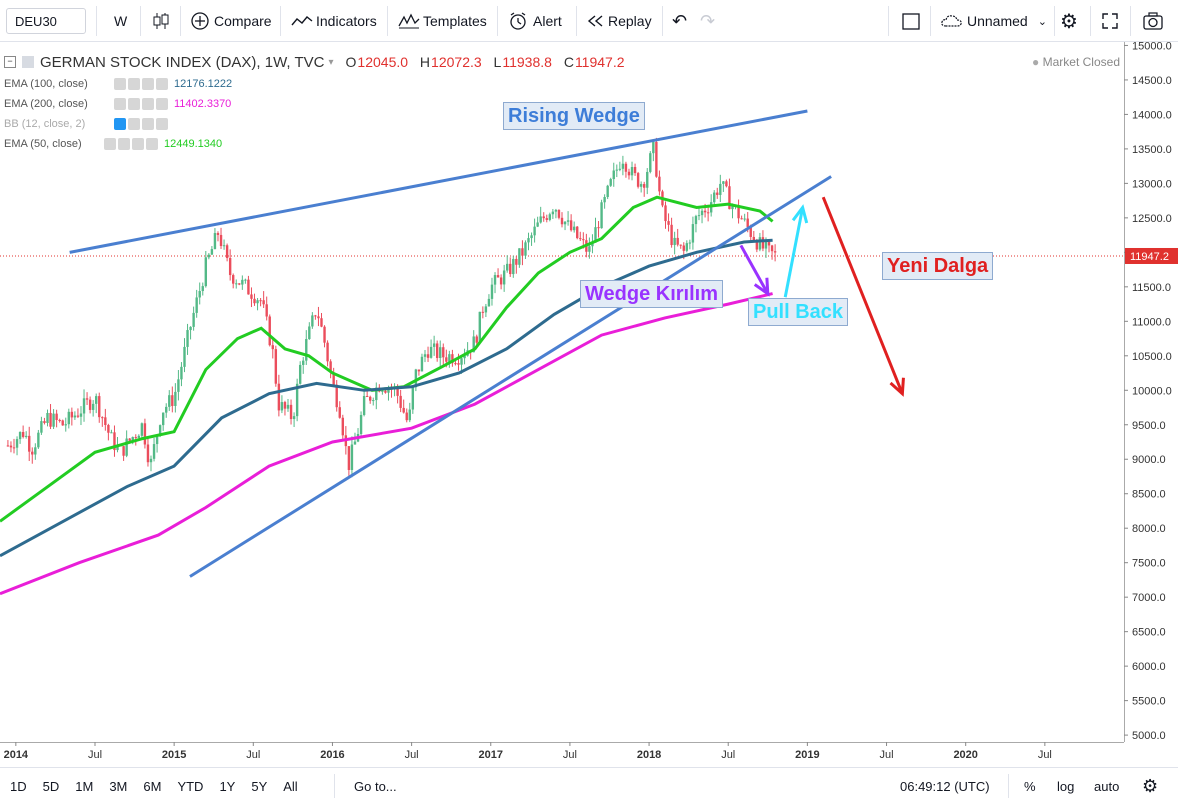 The width and height of the screenshot is (1178, 806). I want to click on last-price-tag, so click(1151, 255).